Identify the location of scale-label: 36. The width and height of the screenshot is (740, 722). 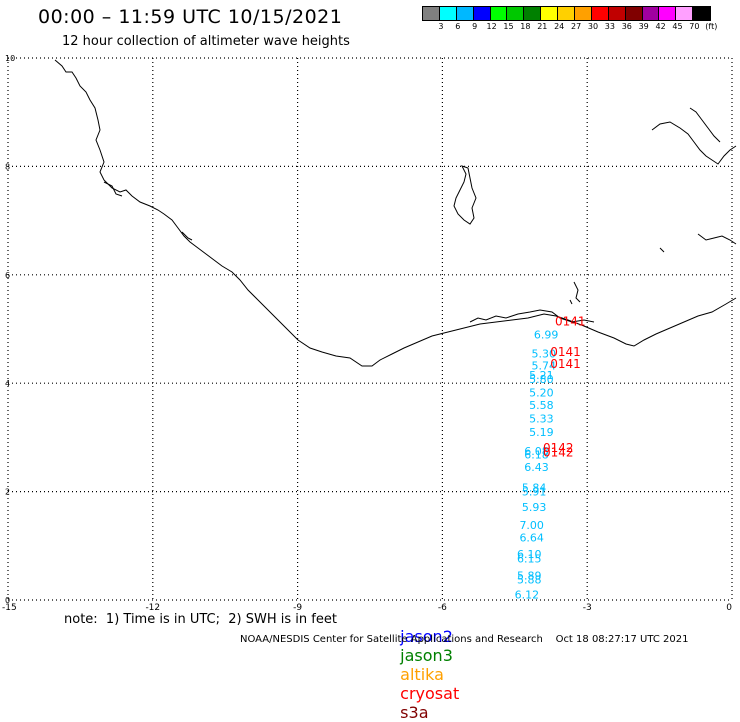
(626, 26).